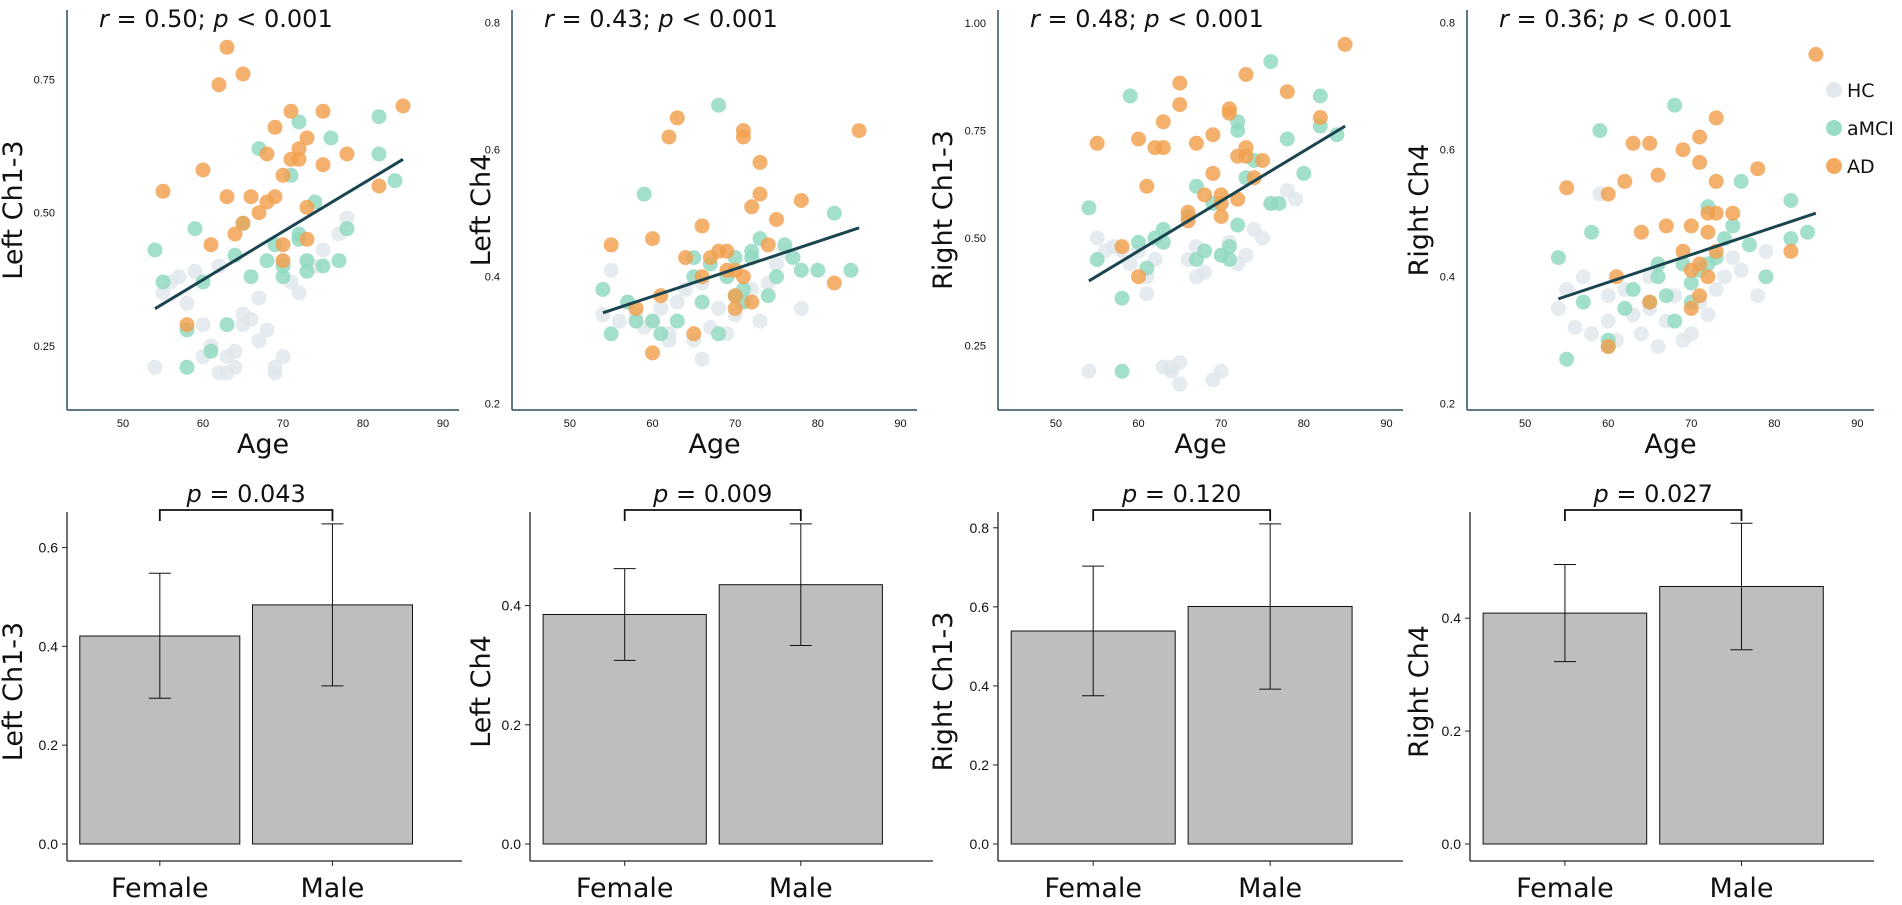  Describe the element at coordinates (1221, 160) in the screenshot. I see `series-ad` at that location.